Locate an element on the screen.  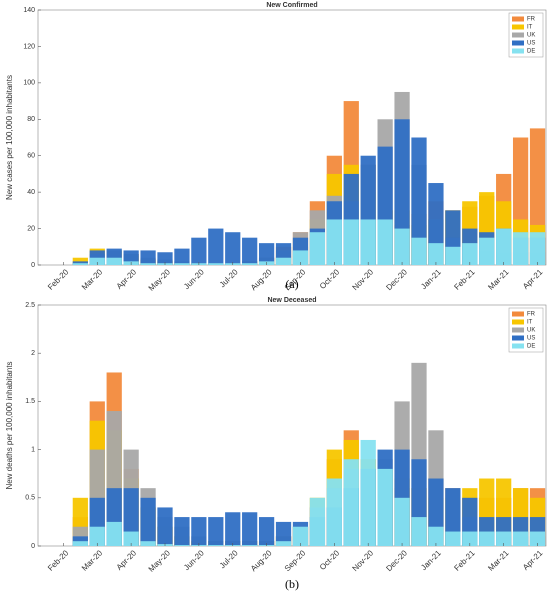
legend-label: IT is located at coordinates (530, 28).